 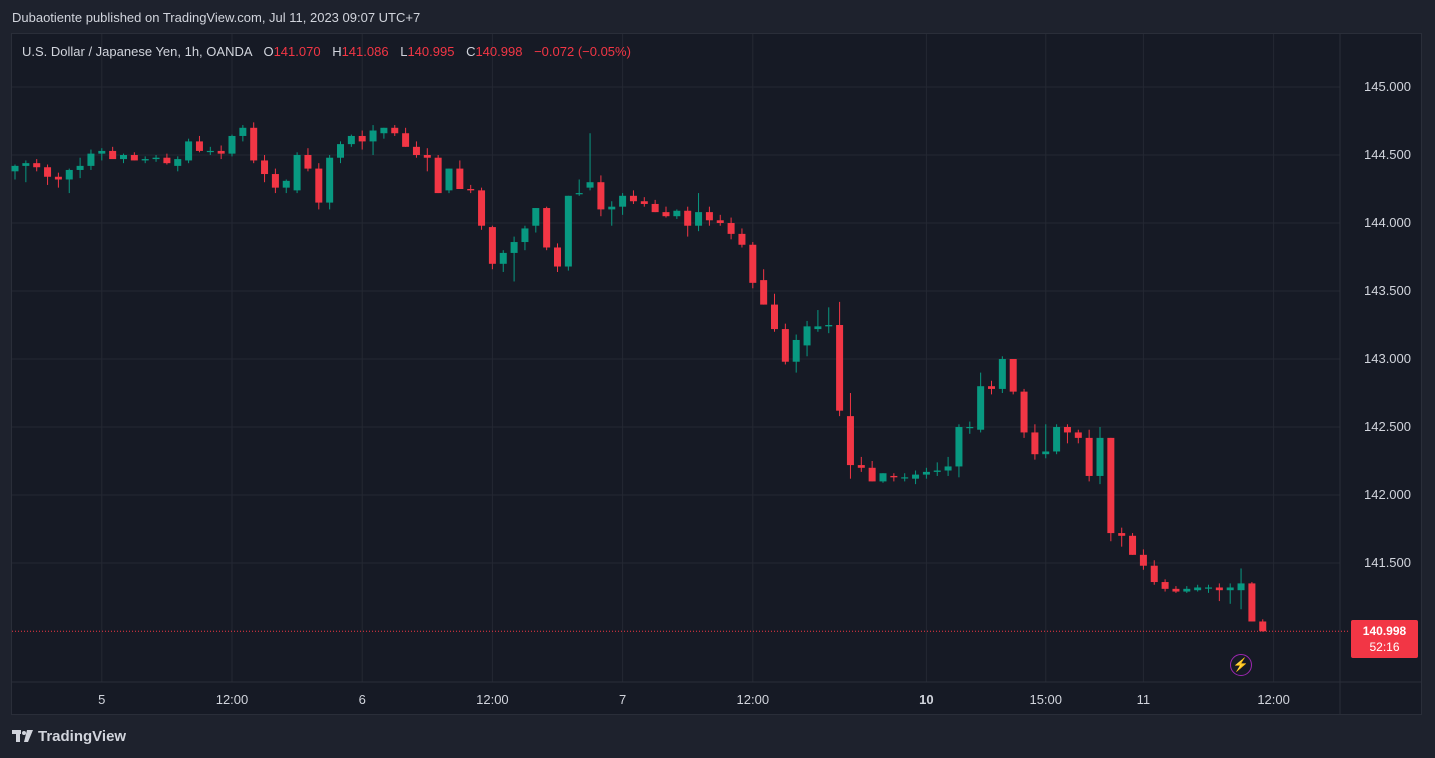 I want to click on open-label: O, so click(x=268, y=51).